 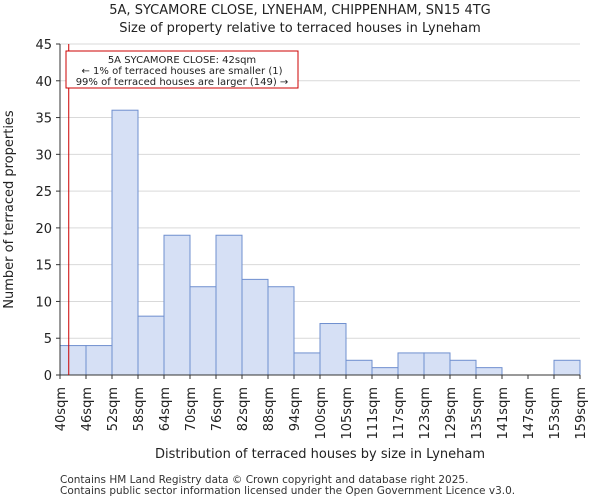 What do you see at coordinates (295, 409) in the screenshot?
I see `x-tick-label: 94sqm` at bounding box center [295, 409].